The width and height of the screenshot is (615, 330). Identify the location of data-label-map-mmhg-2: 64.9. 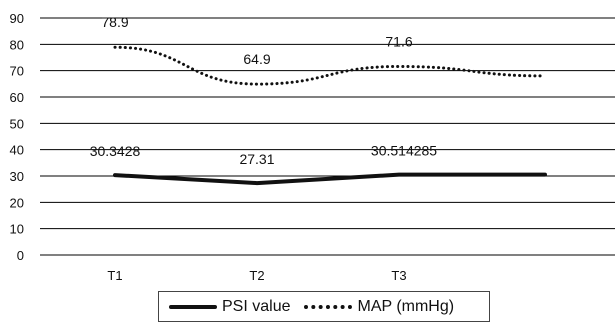
(256, 59).